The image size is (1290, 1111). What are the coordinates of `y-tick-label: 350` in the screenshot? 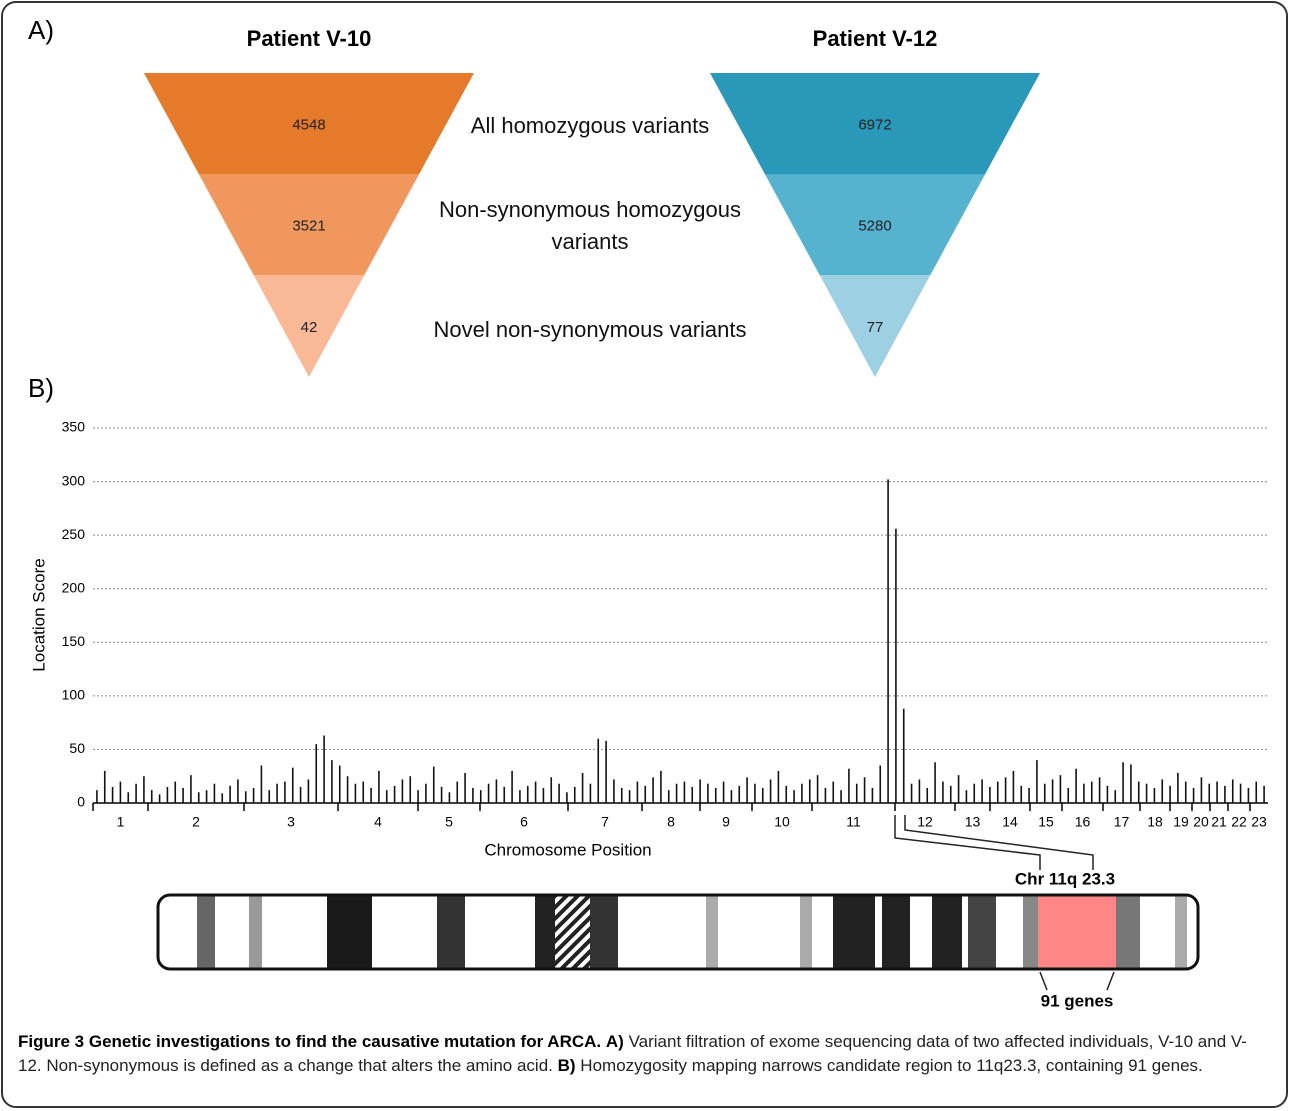 It's located at (74, 427).